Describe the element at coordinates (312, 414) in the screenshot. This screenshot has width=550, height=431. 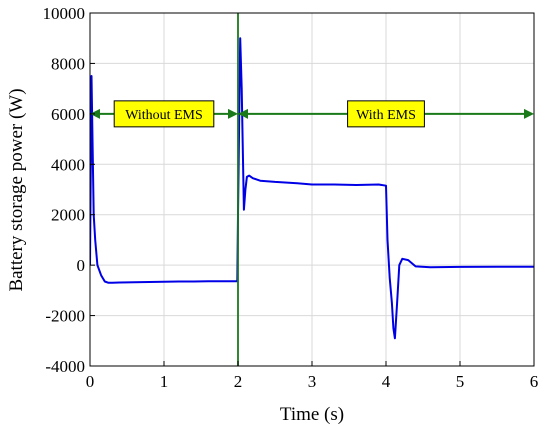
I see `x-axis-label: Time (s)` at that location.